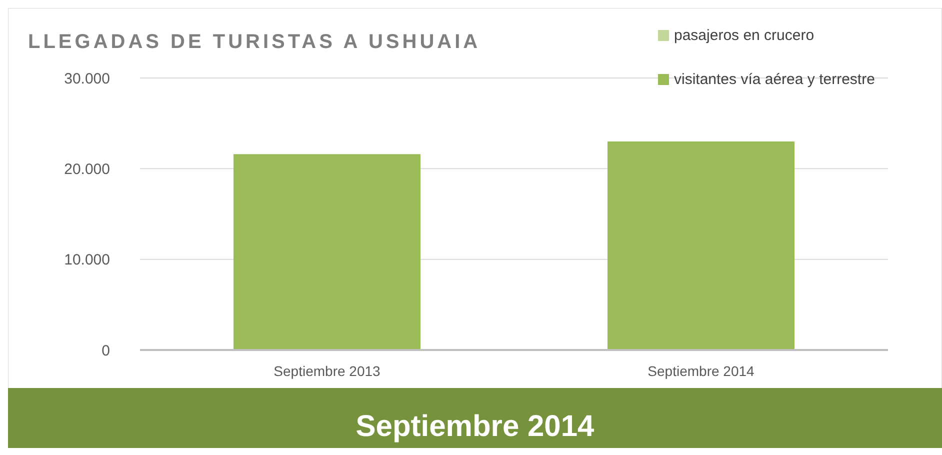 The height and width of the screenshot is (455, 942). I want to click on y-tick-label: 20.000, so click(87, 169).